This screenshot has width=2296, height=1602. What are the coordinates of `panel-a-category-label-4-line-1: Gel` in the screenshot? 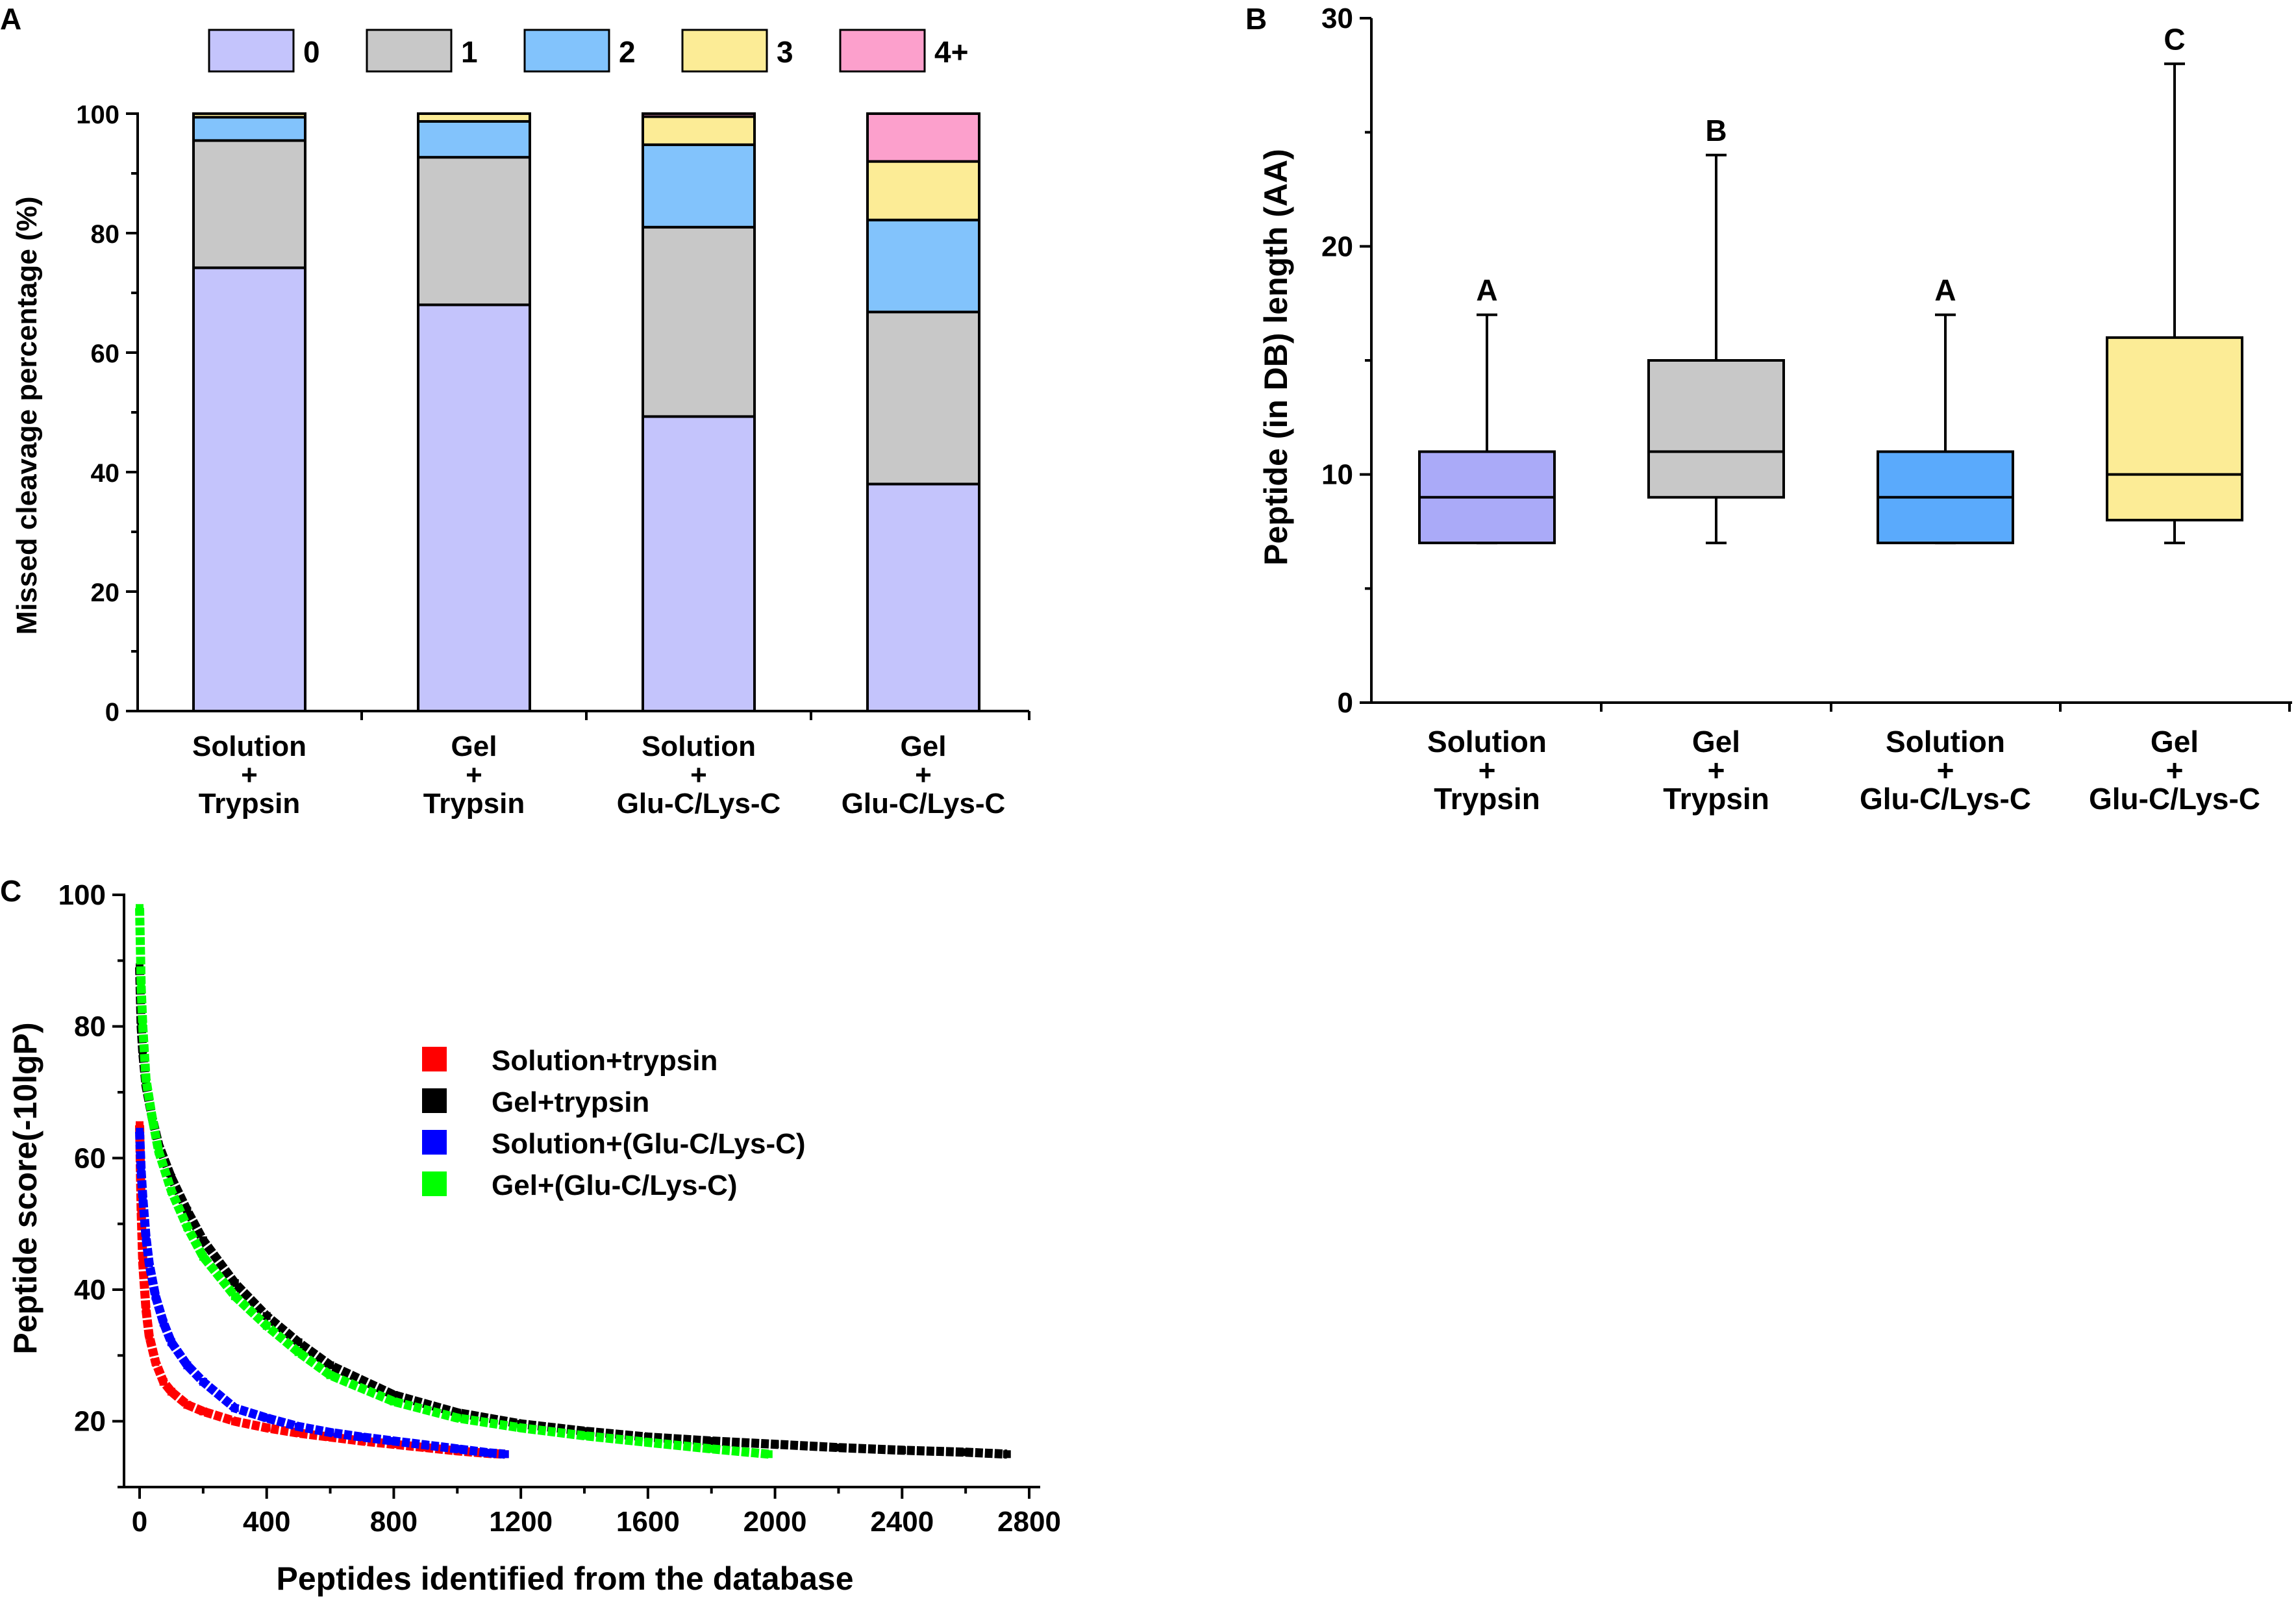 It's located at (924, 746).